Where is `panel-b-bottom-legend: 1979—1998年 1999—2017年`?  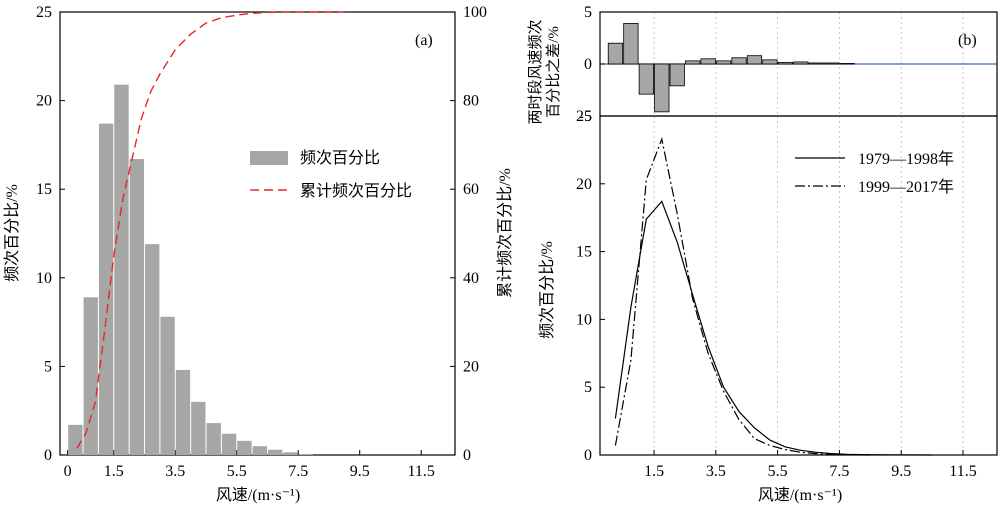
panel-b-bottom-legend: 1979—1998年 1999—2017年 is located at coordinates (874, 173).